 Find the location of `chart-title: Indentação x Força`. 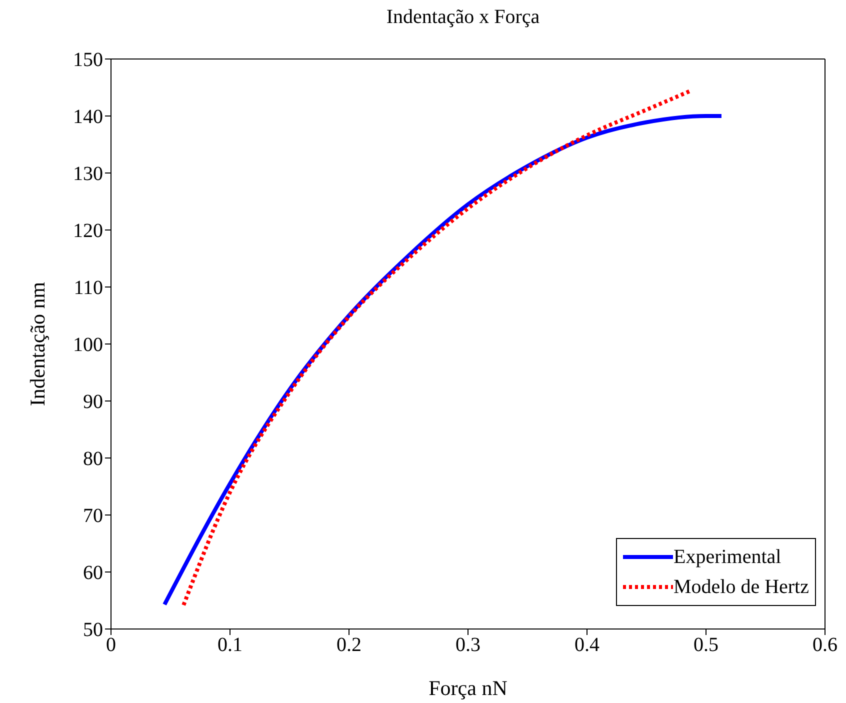

chart-title: Indentação x Força is located at coordinates (463, 17).